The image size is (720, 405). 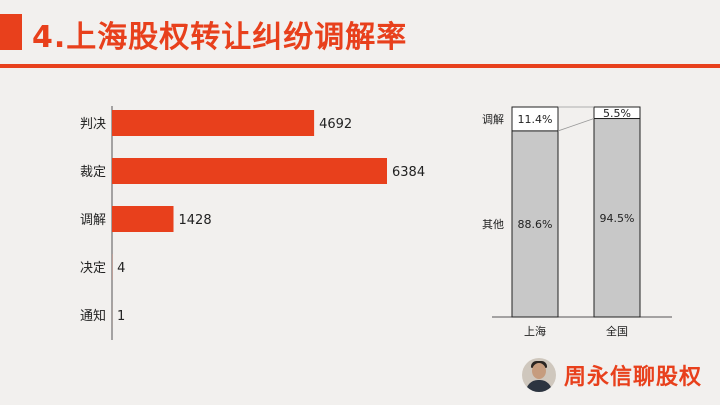 I want to click on bar-value-label: 4692, so click(x=335, y=124).